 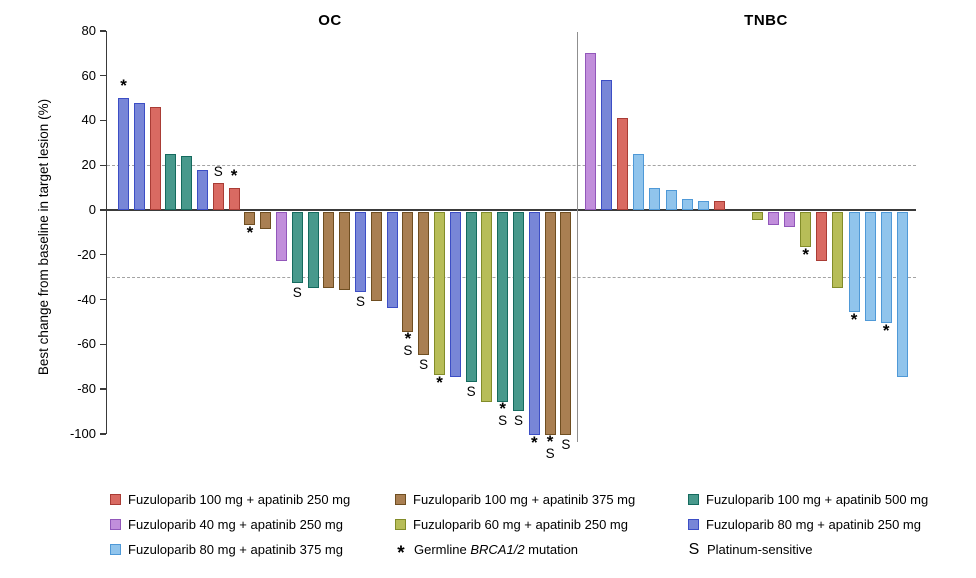 I want to click on legend-label: Fuzuloparib 100 mg + apatinib 375 mg, so click(x=524, y=499).